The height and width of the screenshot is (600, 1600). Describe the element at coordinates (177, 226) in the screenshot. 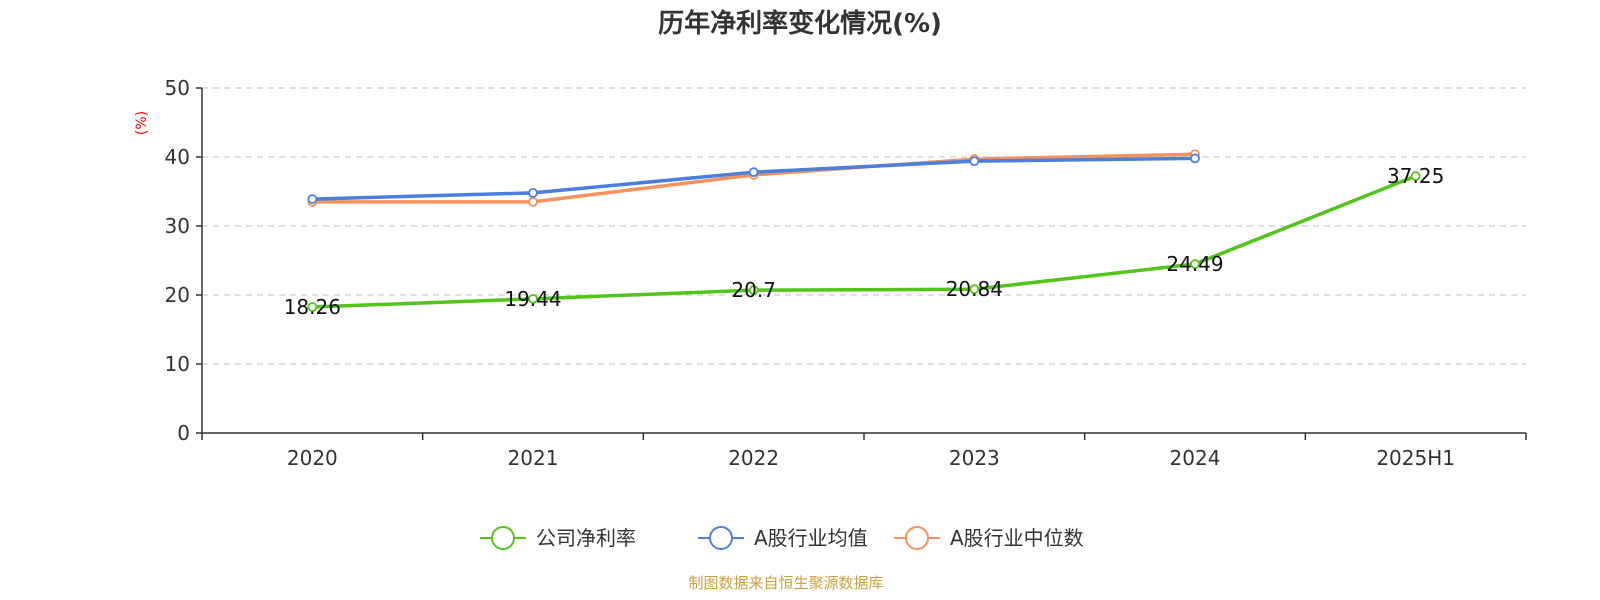

I see `y-tick-label-30: 30` at that location.